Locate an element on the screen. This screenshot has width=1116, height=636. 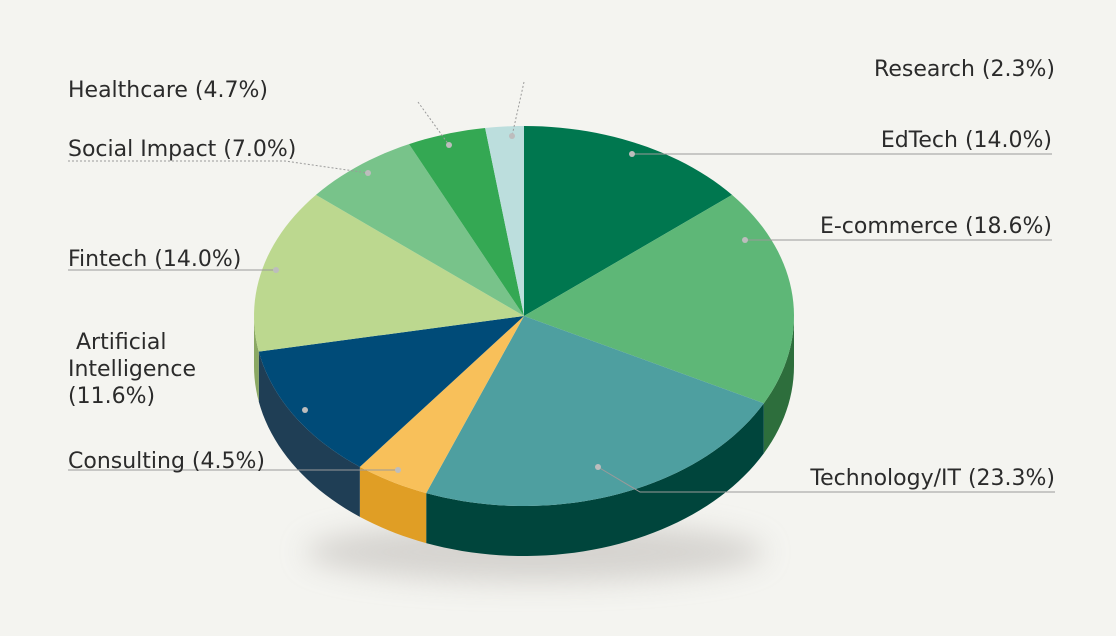
slice-label-2: Technology/IT (23.3%) is located at coordinates (932, 478).